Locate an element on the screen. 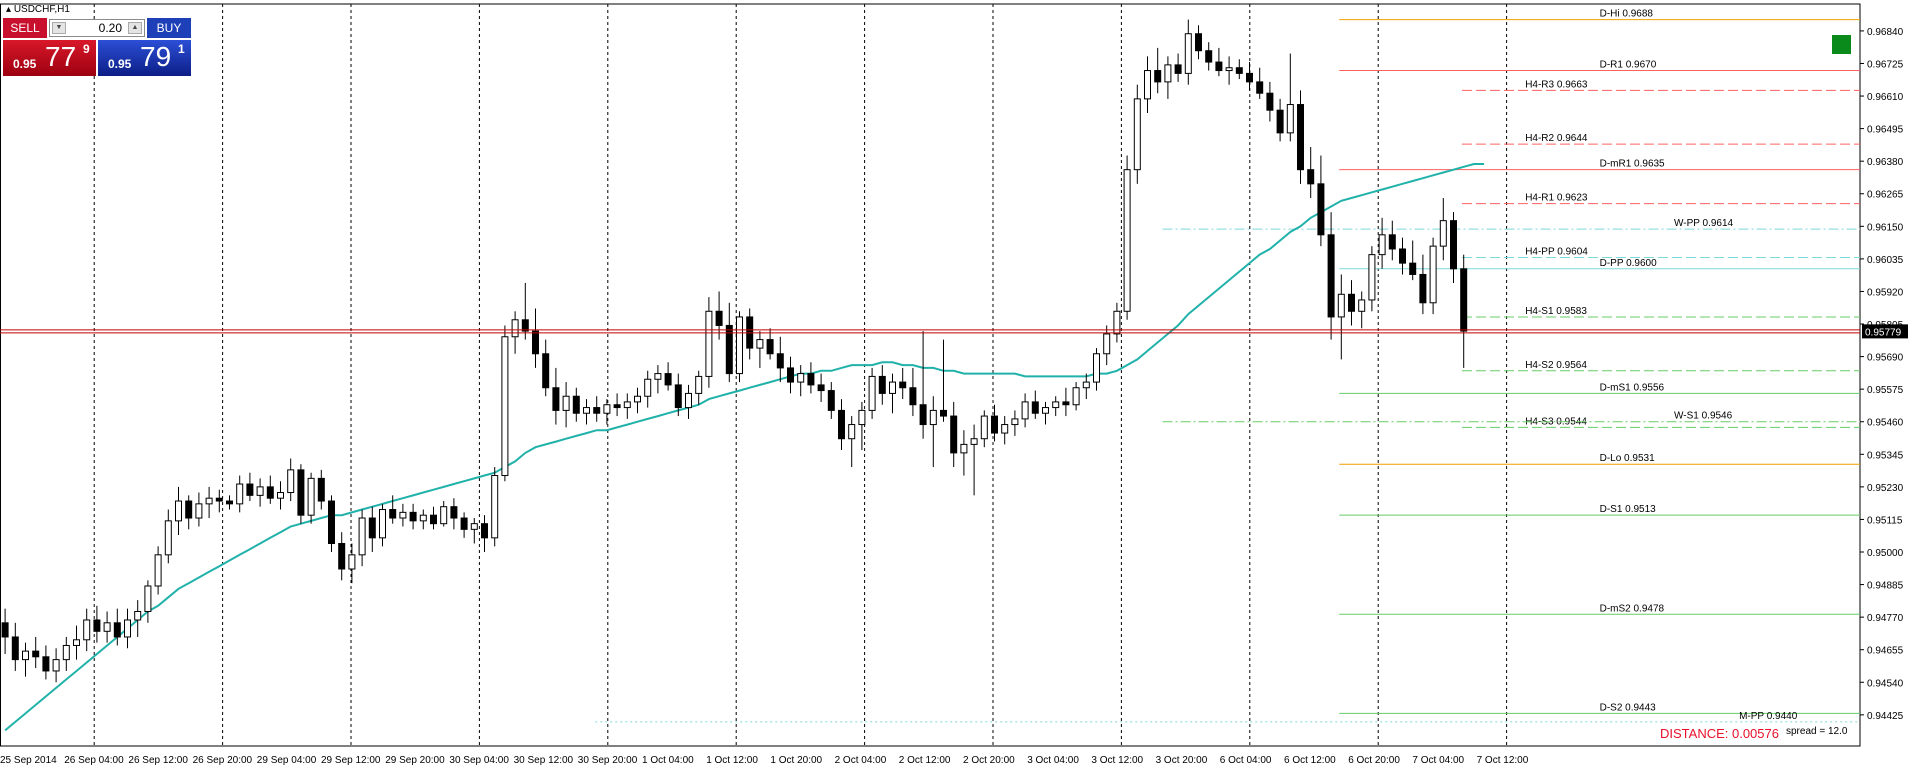  y-tick-label: 0.96265 is located at coordinates (1885, 195).